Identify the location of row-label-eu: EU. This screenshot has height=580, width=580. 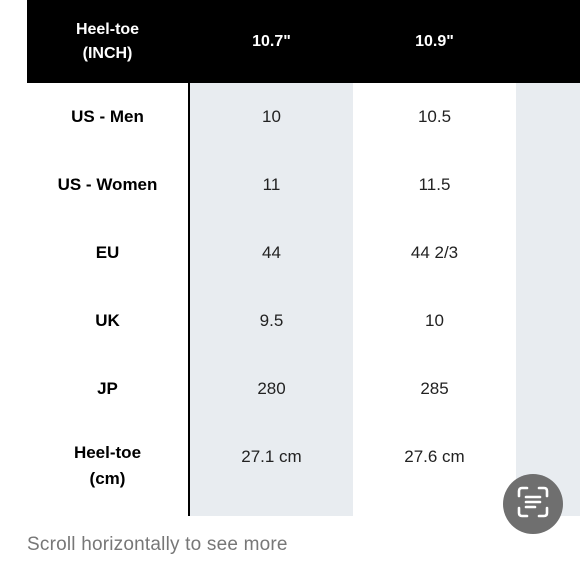
(107, 252).